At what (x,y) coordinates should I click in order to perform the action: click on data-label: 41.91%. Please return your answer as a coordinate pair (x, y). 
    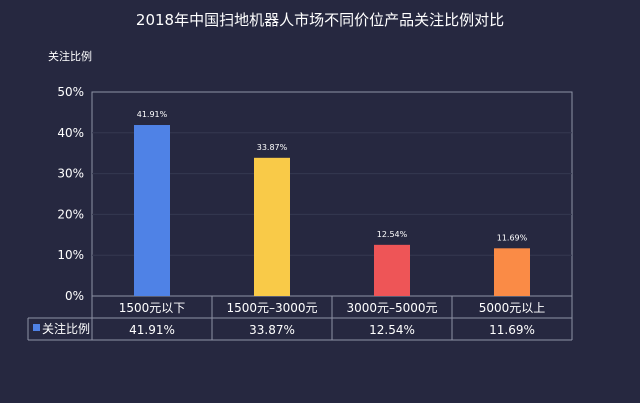
    Looking at the image, I should click on (152, 114).